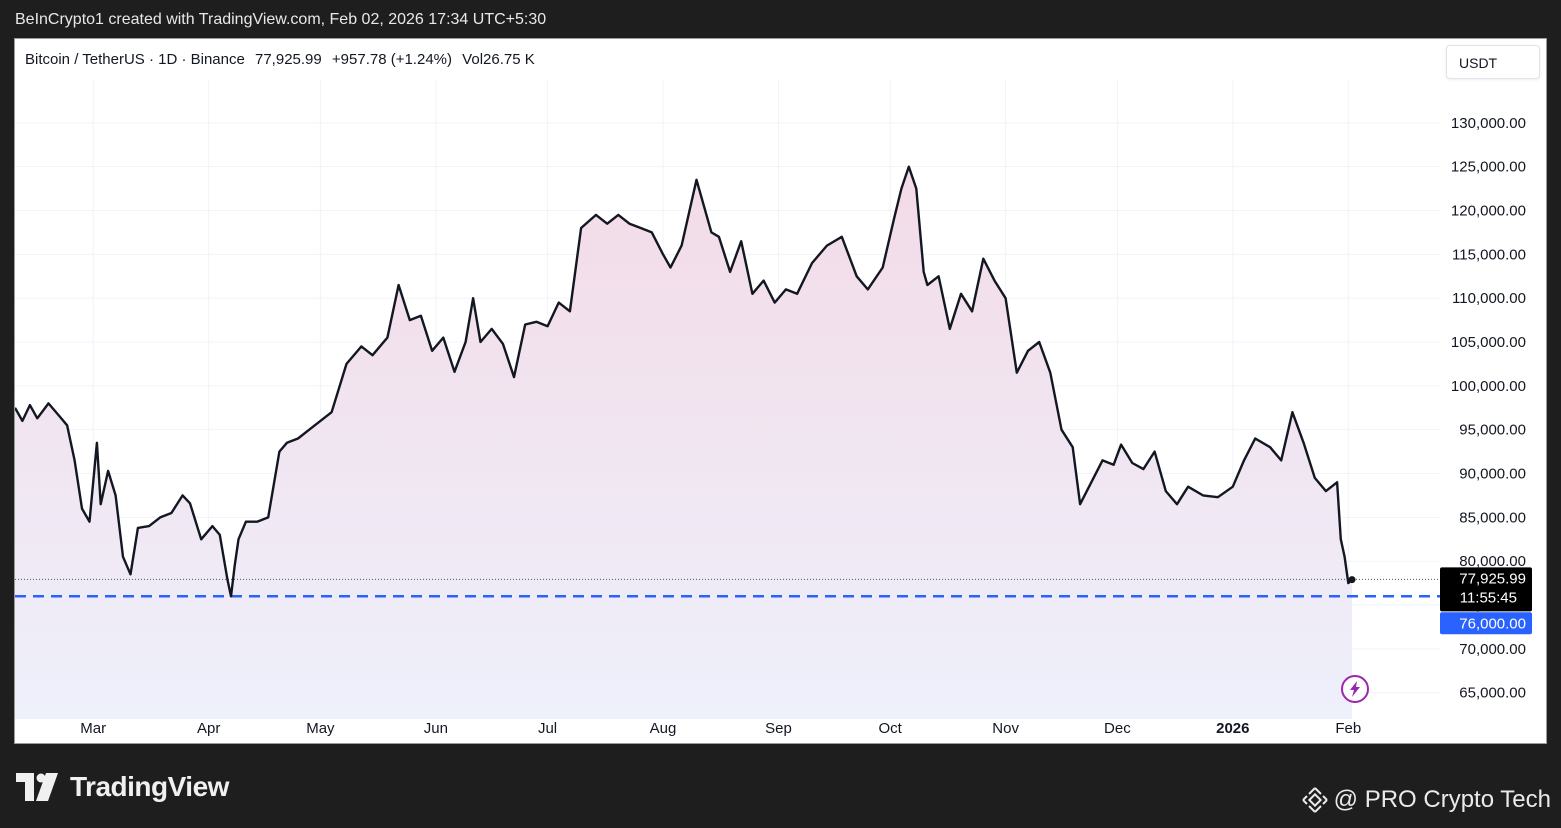 This screenshot has width=1561, height=828. I want to click on y-tick-label: 125,000.00, so click(1488, 167).